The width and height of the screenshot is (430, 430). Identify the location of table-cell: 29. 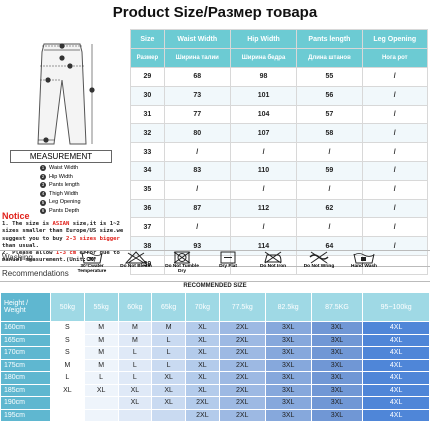
(147, 77).